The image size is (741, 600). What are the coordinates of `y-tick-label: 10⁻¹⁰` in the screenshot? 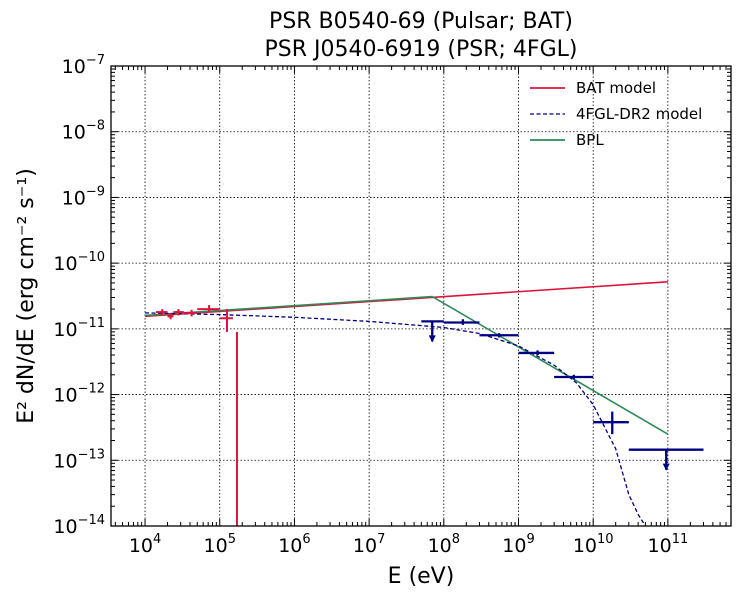 It's located at (79, 262).